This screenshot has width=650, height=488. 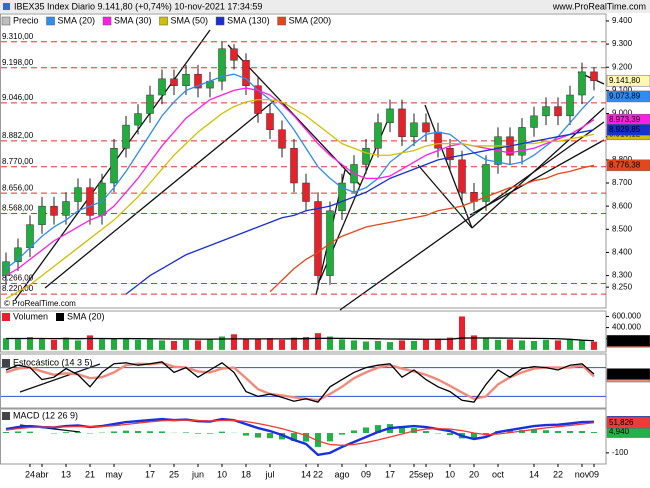 I want to click on y-tick-label: 8.700, so click(x=622, y=182).